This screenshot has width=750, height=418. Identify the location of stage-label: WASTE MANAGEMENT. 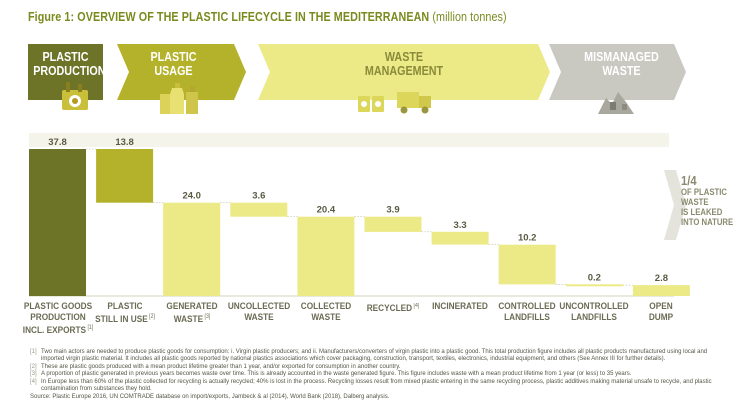
(404, 64).